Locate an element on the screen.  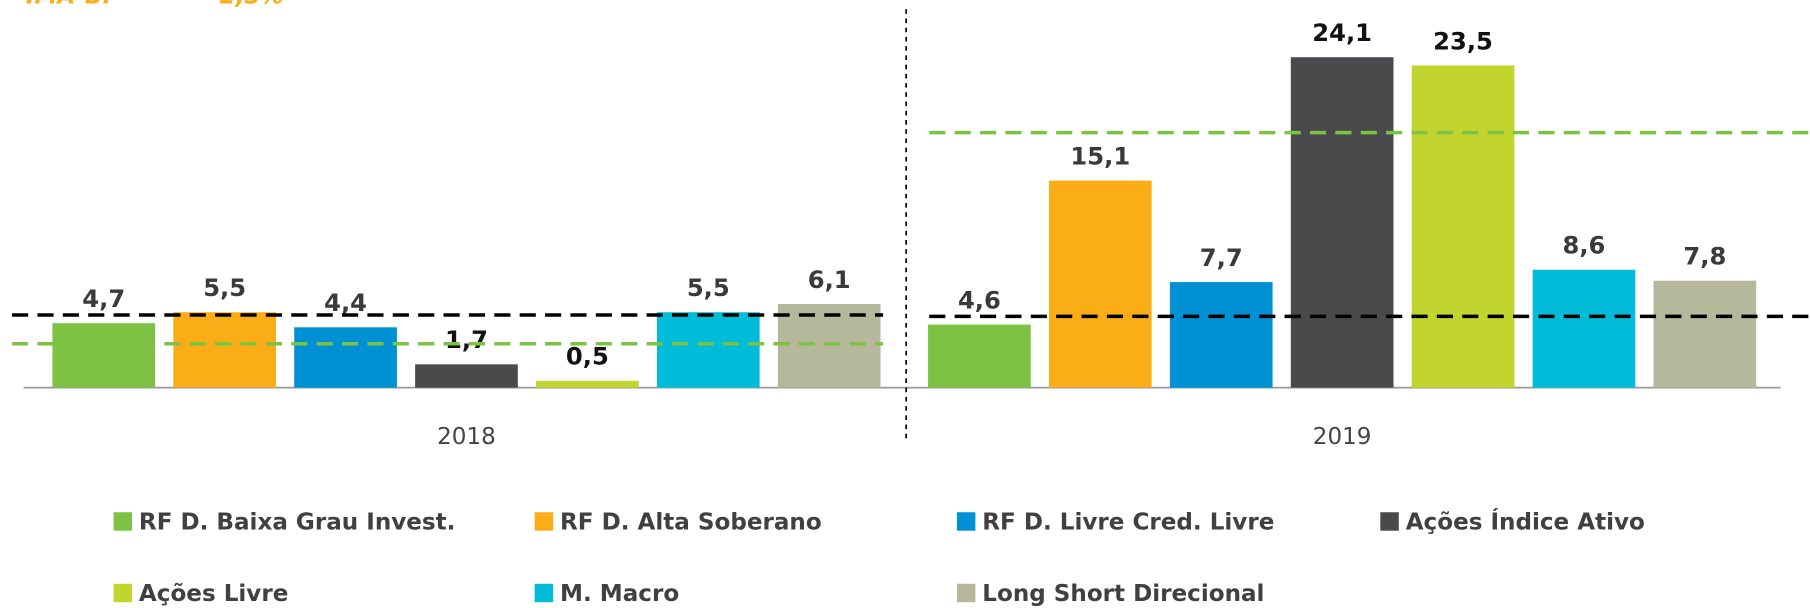
legend-label: RF D. Alta Soberano is located at coordinates (691, 523).